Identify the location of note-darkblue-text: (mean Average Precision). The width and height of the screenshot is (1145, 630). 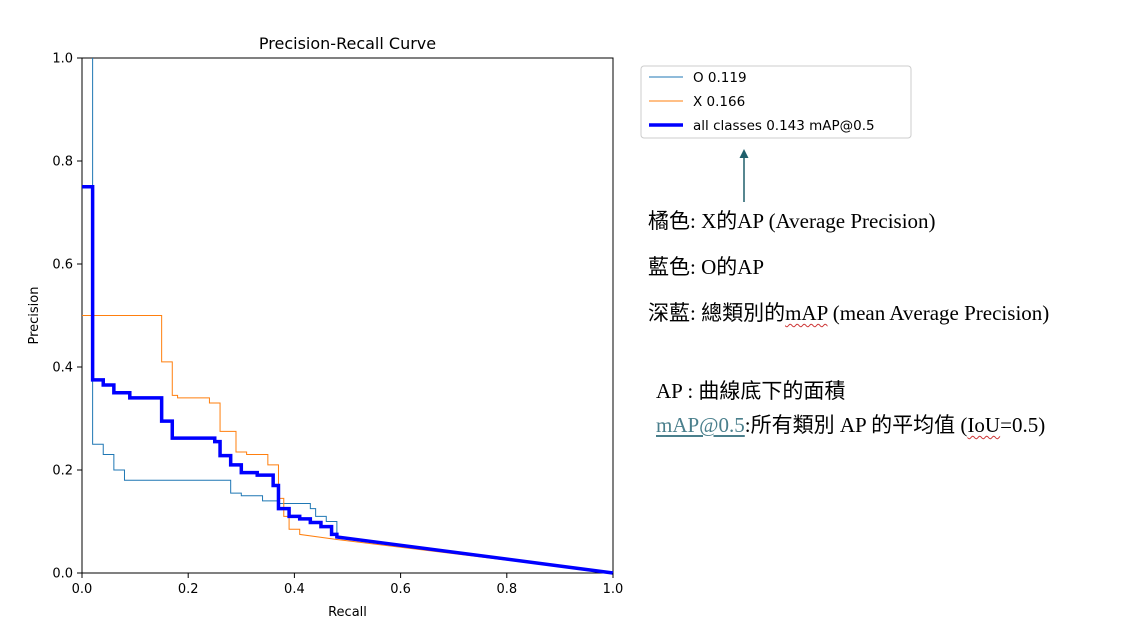
(938, 313).